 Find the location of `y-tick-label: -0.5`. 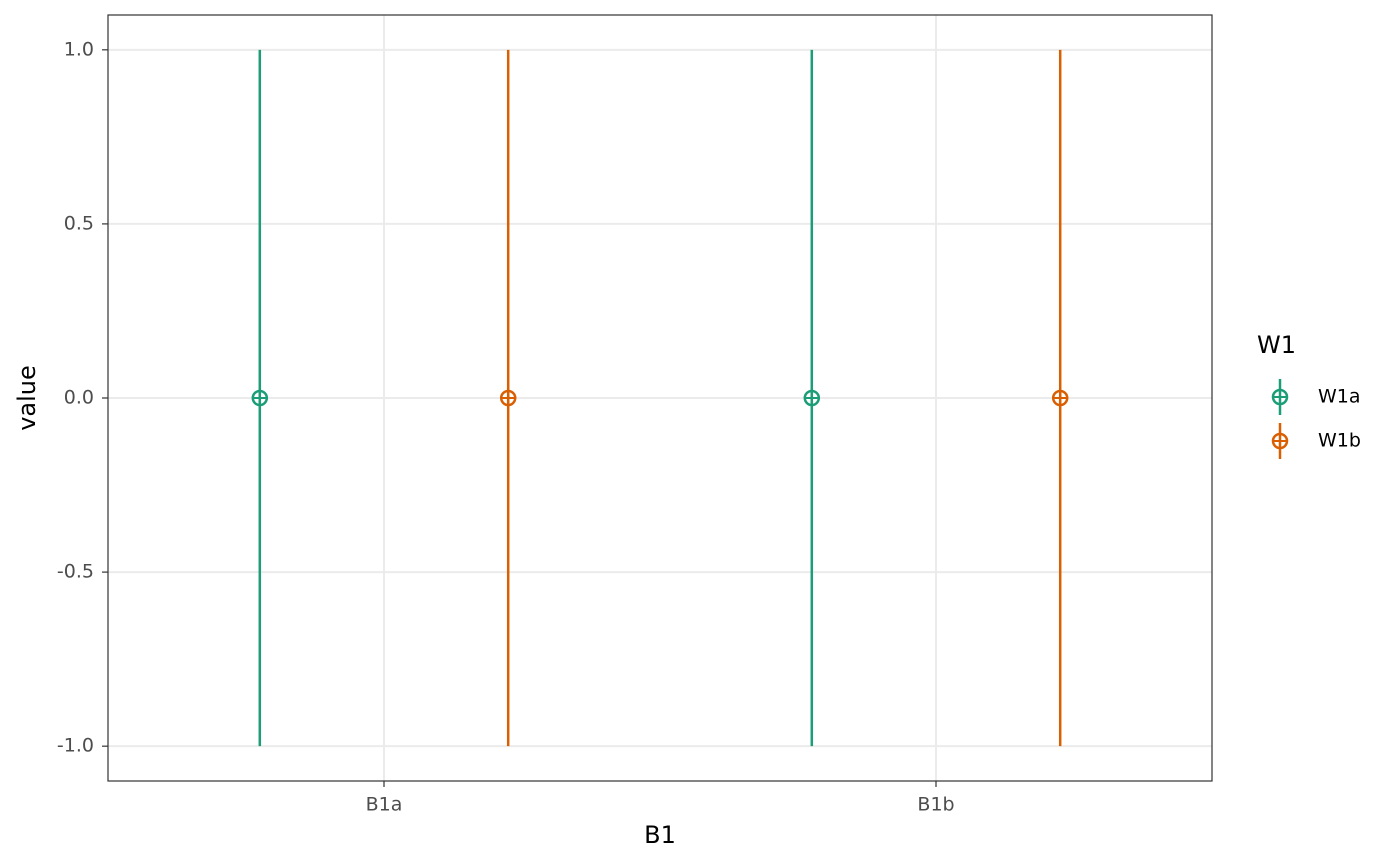

y-tick-label: -0.5 is located at coordinates (75, 572).